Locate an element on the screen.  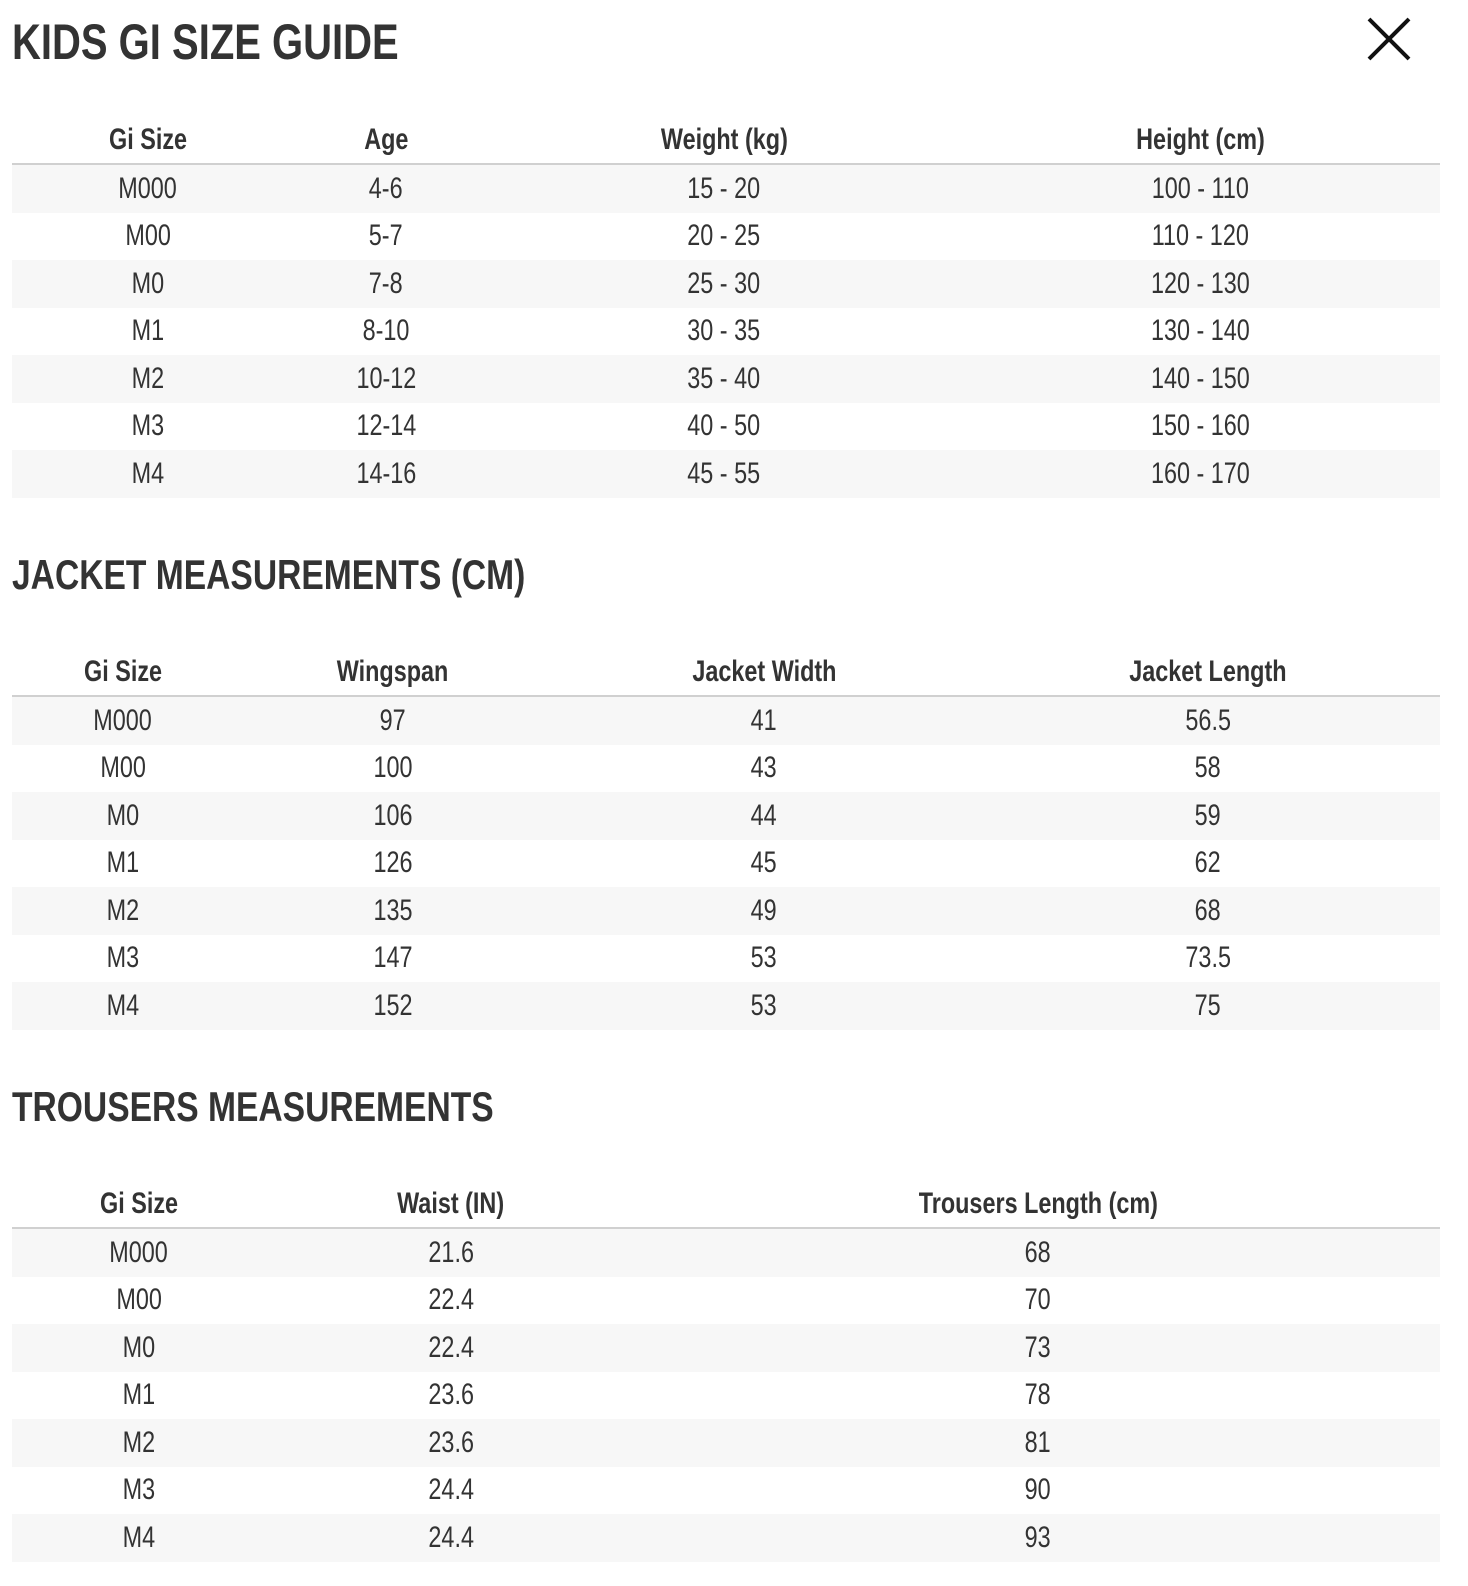
table-cell: 130 - 140 is located at coordinates (1200, 332).